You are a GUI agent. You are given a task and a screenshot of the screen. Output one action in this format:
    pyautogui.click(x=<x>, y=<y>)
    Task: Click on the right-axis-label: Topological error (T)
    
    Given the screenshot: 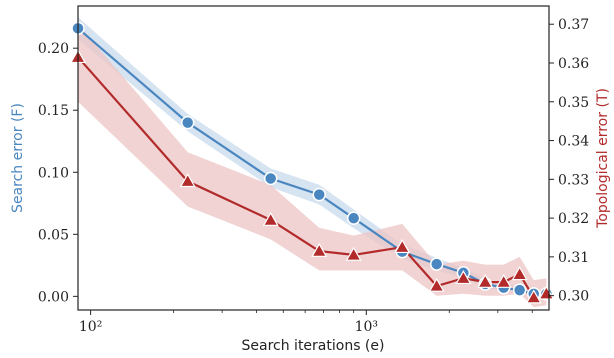 What is the action you would take?
    pyautogui.click(x=603, y=158)
    